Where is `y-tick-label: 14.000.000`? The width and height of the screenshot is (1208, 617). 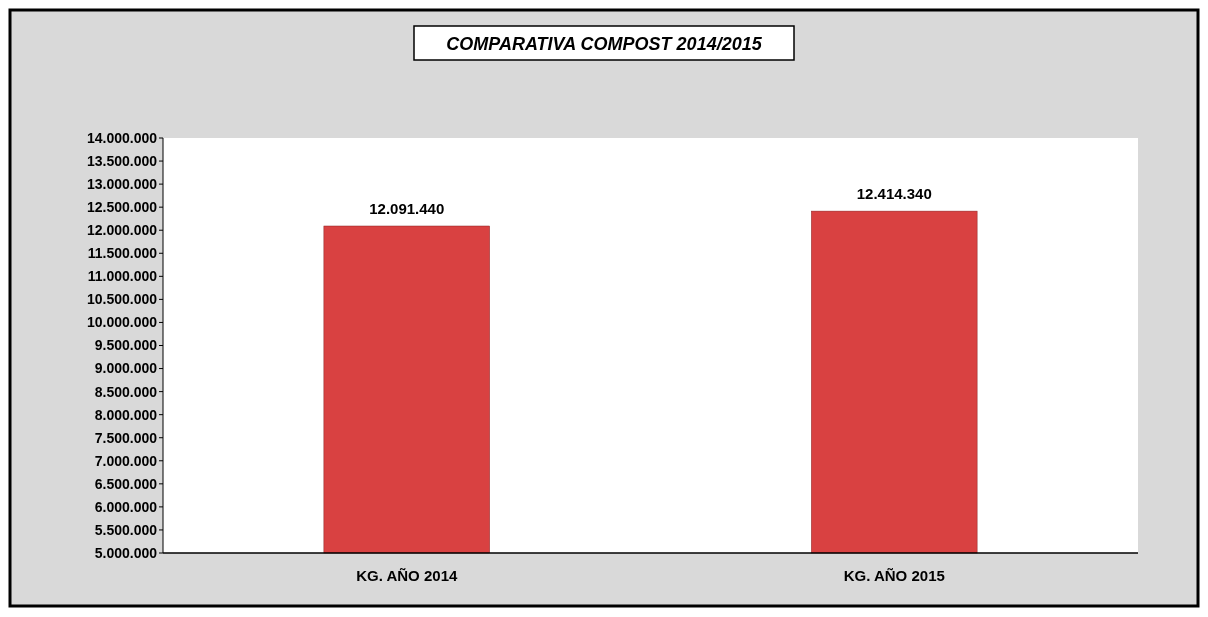 y-tick-label: 14.000.000 is located at coordinates (122, 137).